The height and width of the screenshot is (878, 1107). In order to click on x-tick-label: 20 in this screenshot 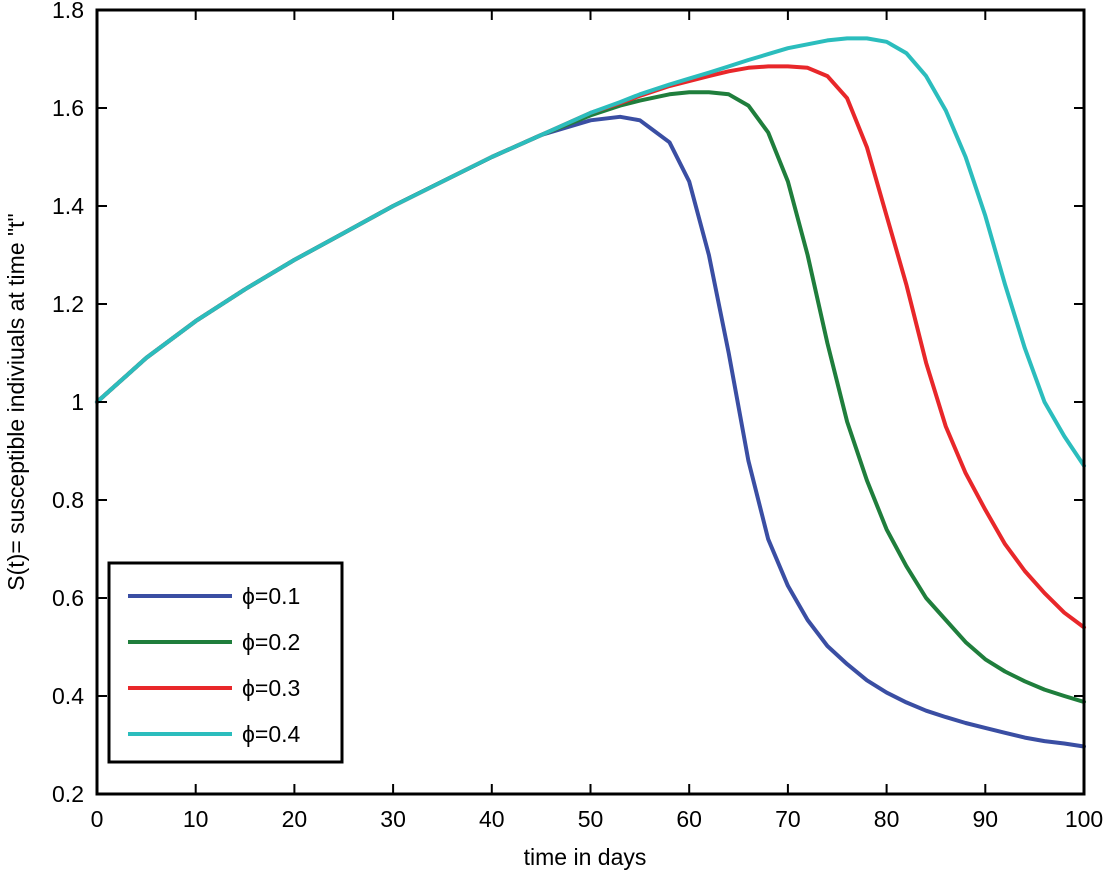, I will do `click(295, 819)`.